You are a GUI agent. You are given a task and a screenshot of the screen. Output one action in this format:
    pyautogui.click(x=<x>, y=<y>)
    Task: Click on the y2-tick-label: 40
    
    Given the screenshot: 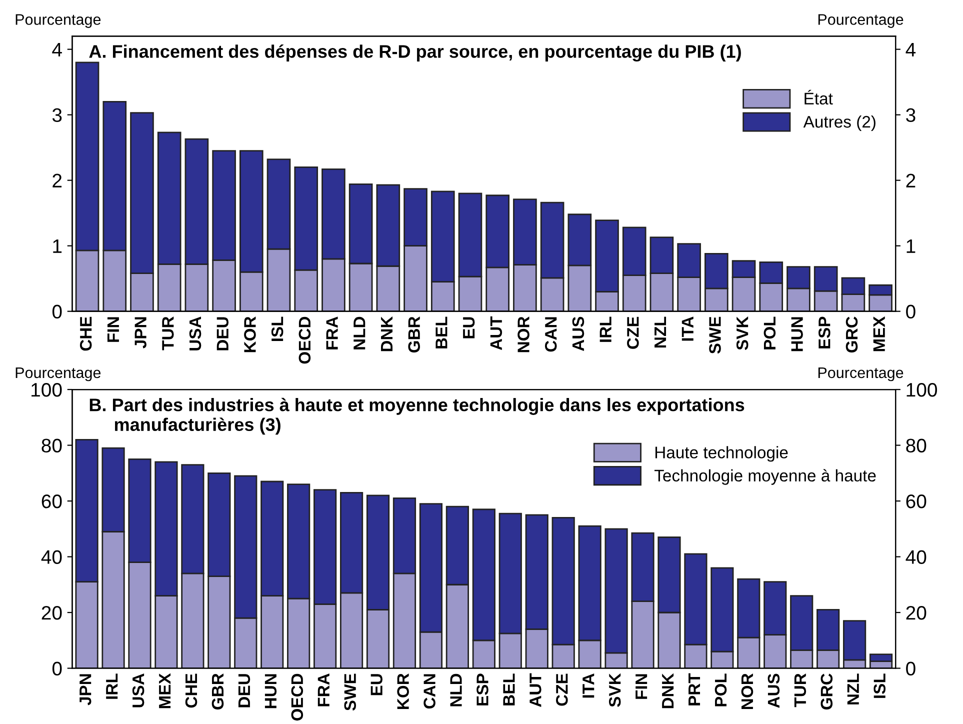 What is the action you would take?
    pyautogui.click(x=916, y=557)
    